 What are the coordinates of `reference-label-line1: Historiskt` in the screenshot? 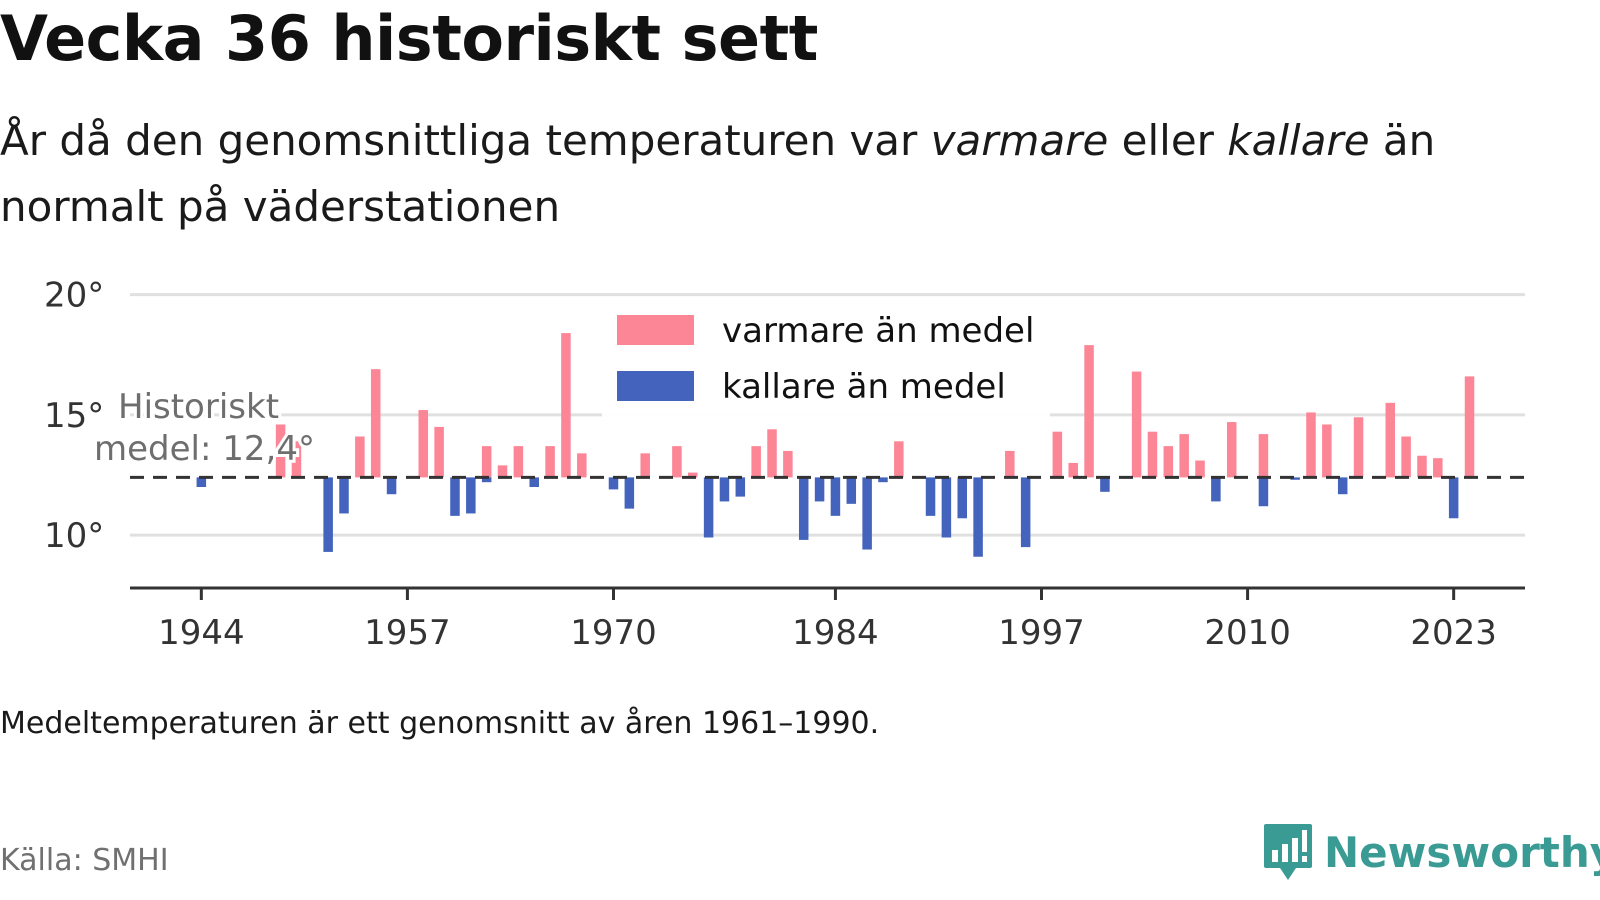 It's located at (198, 407).